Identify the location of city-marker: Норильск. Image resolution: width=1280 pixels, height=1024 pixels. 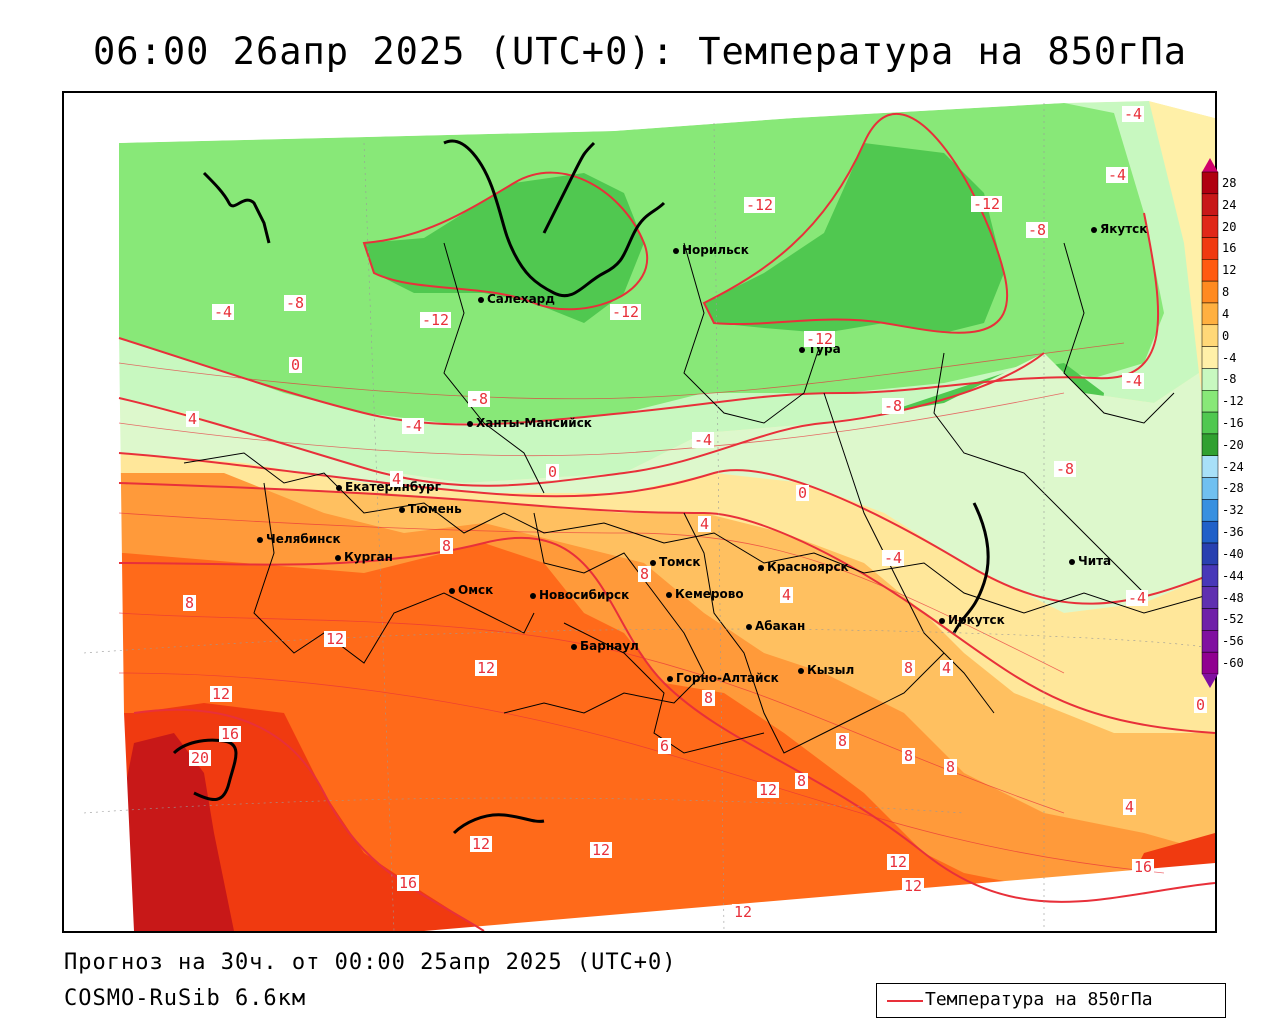
(711, 250).